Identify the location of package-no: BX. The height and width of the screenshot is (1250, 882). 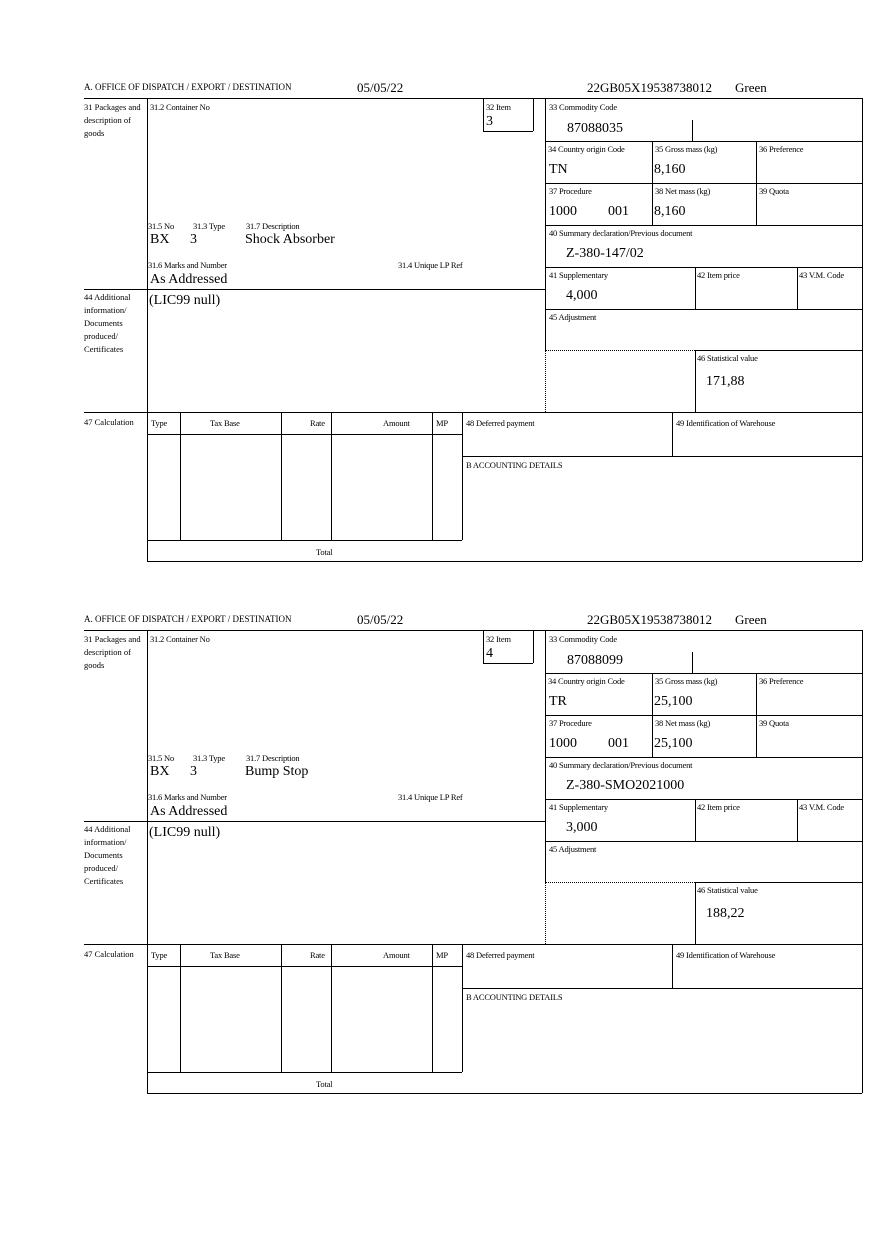
(160, 239).